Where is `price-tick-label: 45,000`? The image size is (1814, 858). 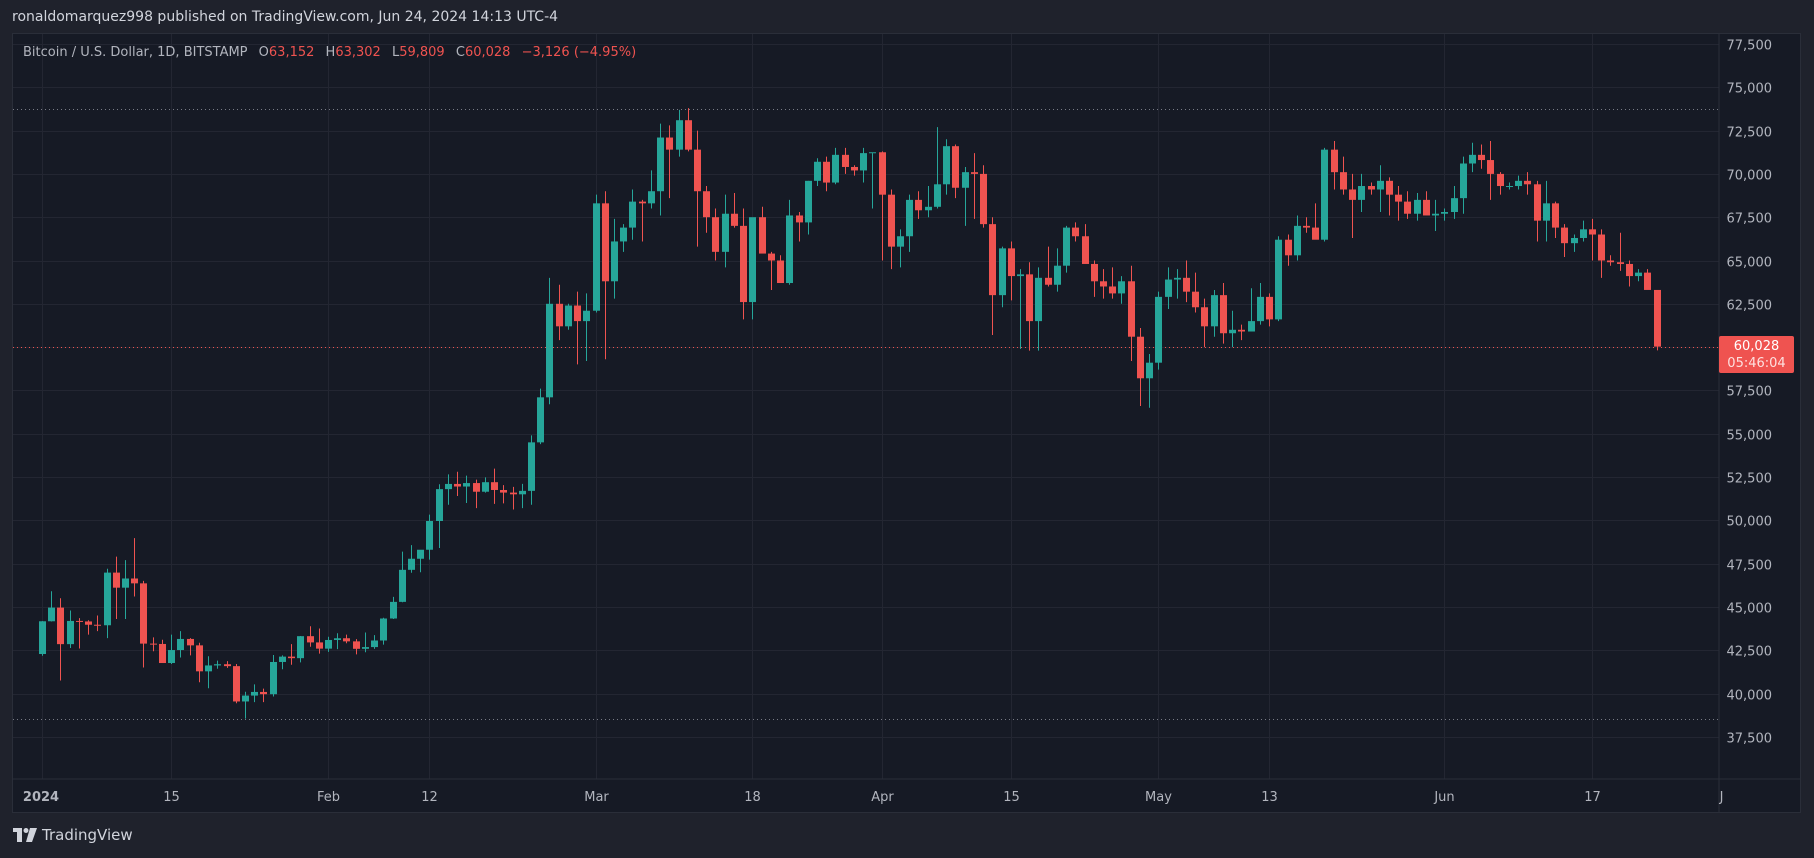 price-tick-label: 45,000 is located at coordinates (1750, 609).